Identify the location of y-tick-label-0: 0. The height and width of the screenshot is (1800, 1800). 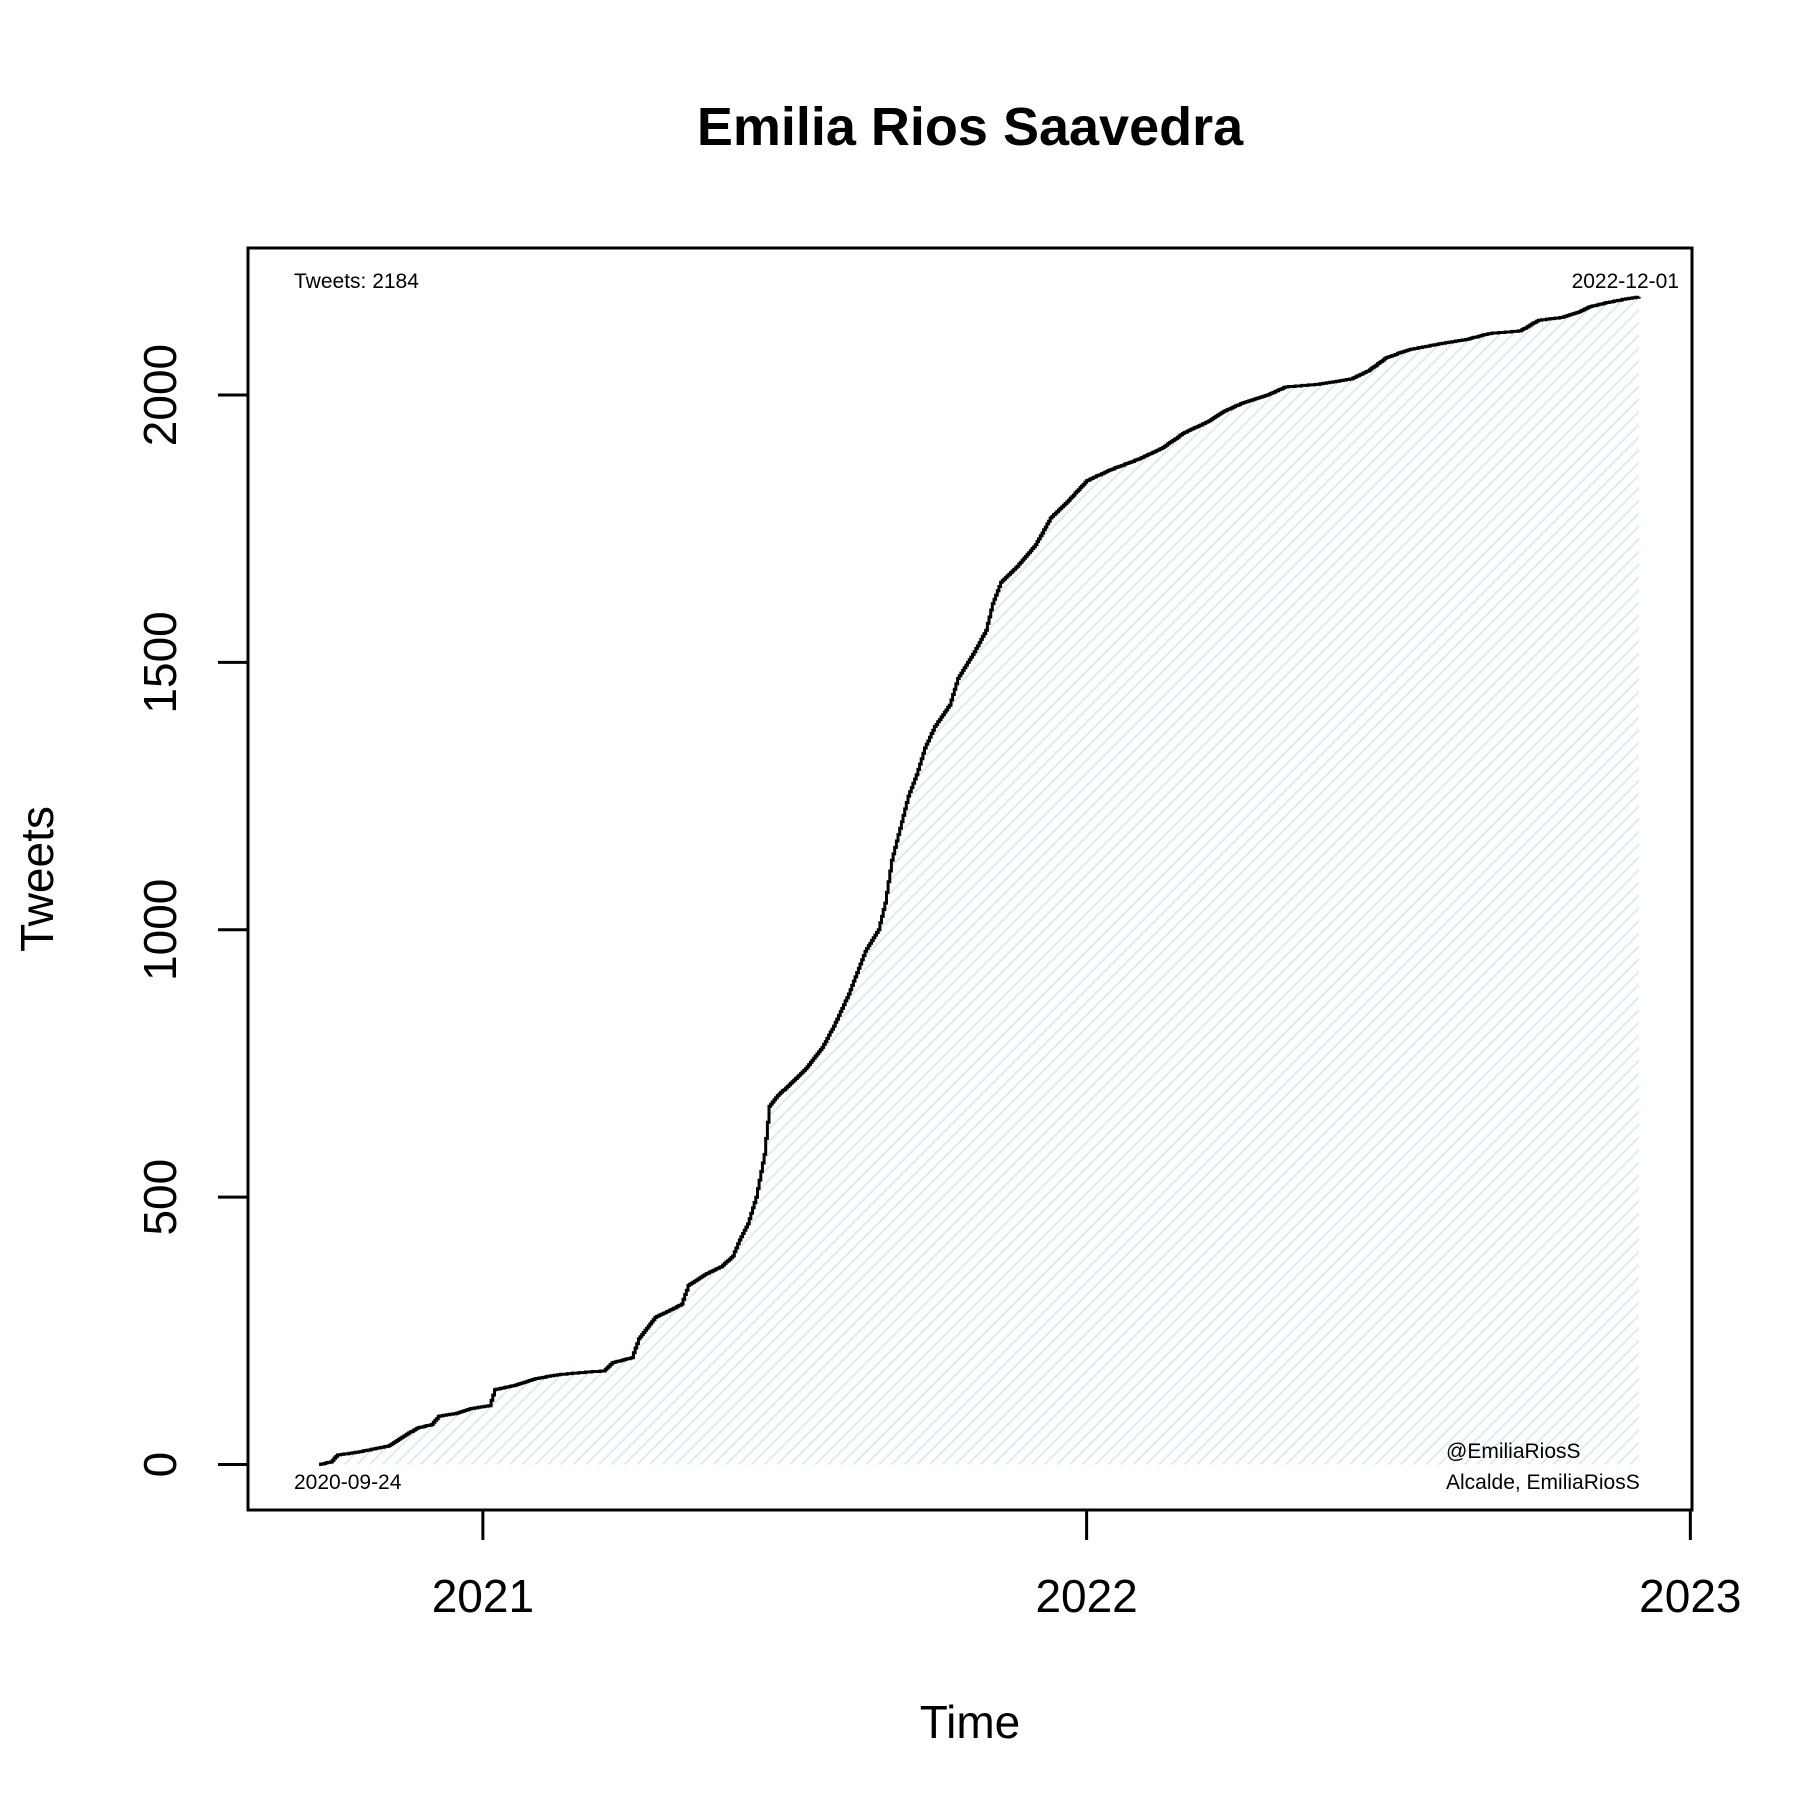
(160, 1465).